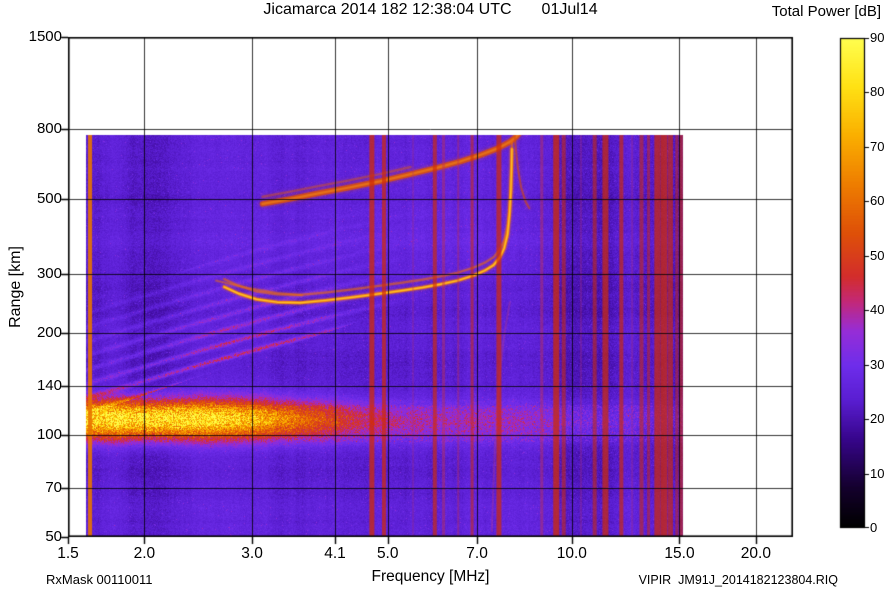  What do you see at coordinates (49, 435) in the screenshot?
I see `y-tick-label: 100` at bounding box center [49, 435].